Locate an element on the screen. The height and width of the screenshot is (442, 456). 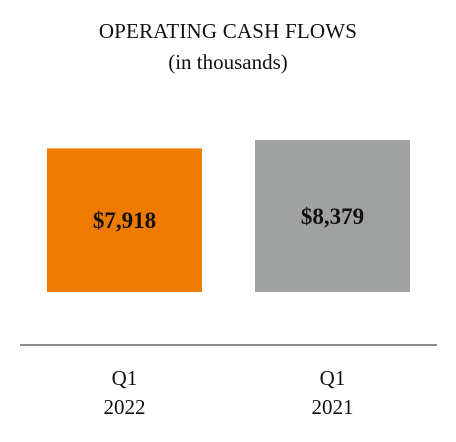
bar-value-label-1: $8,379 is located at coordinates (332, 216).